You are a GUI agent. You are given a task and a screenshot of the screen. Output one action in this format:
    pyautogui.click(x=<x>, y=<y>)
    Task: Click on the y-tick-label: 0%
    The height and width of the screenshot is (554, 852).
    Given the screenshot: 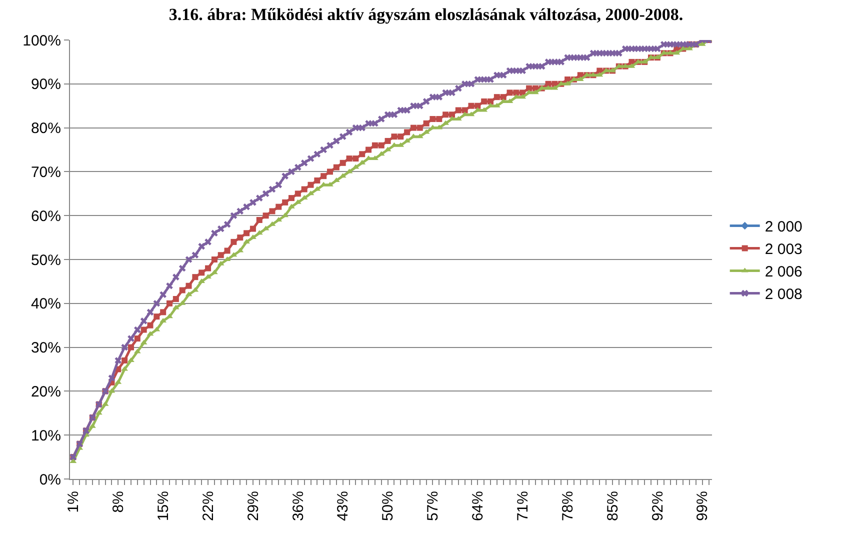 What is the action you would take?
    pyautogui.click(x=50, y=479)
    